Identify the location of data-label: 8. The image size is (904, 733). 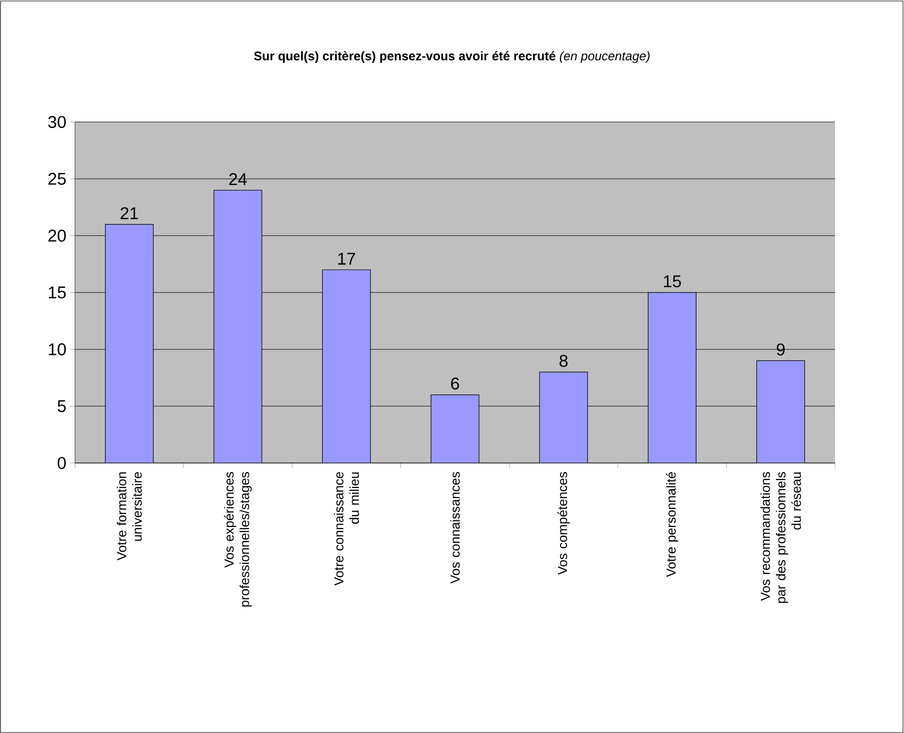
(564, 360).